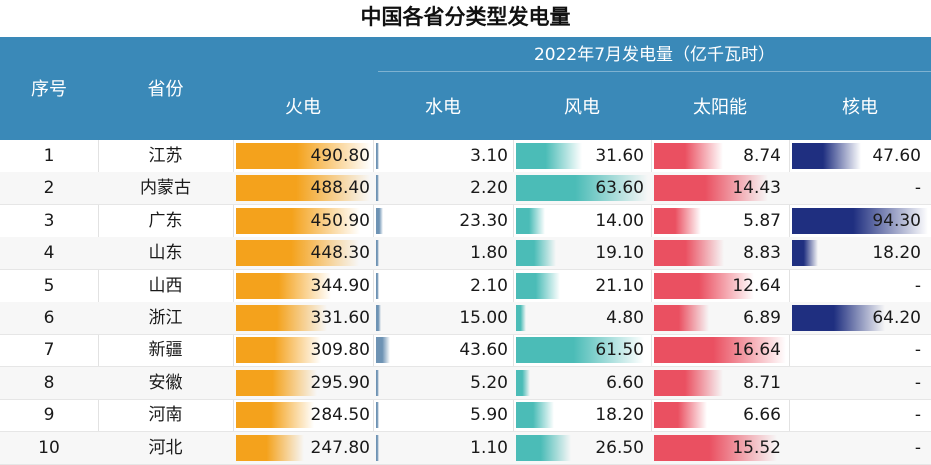 This screenshot has width=931, height=465. Describe the element at coordinates (165, 156) in the screenshot. I see `row-province: 江苏` at that location.